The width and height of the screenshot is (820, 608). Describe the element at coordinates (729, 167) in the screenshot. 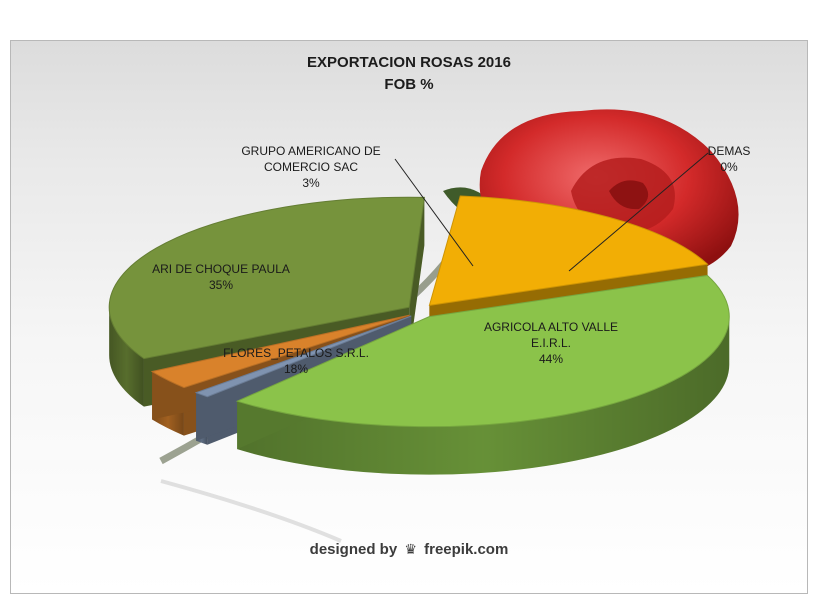

I see `slice-label-value-1: 0%` at that location.